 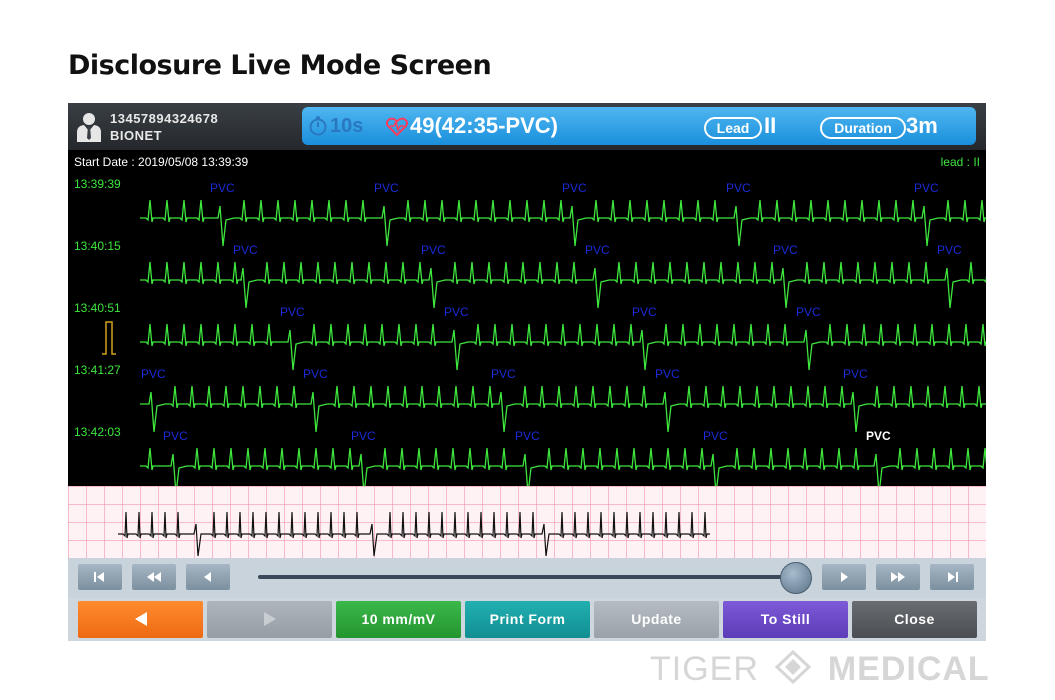 I want to click on timeline-slider-track, so click(x=528, y=577).